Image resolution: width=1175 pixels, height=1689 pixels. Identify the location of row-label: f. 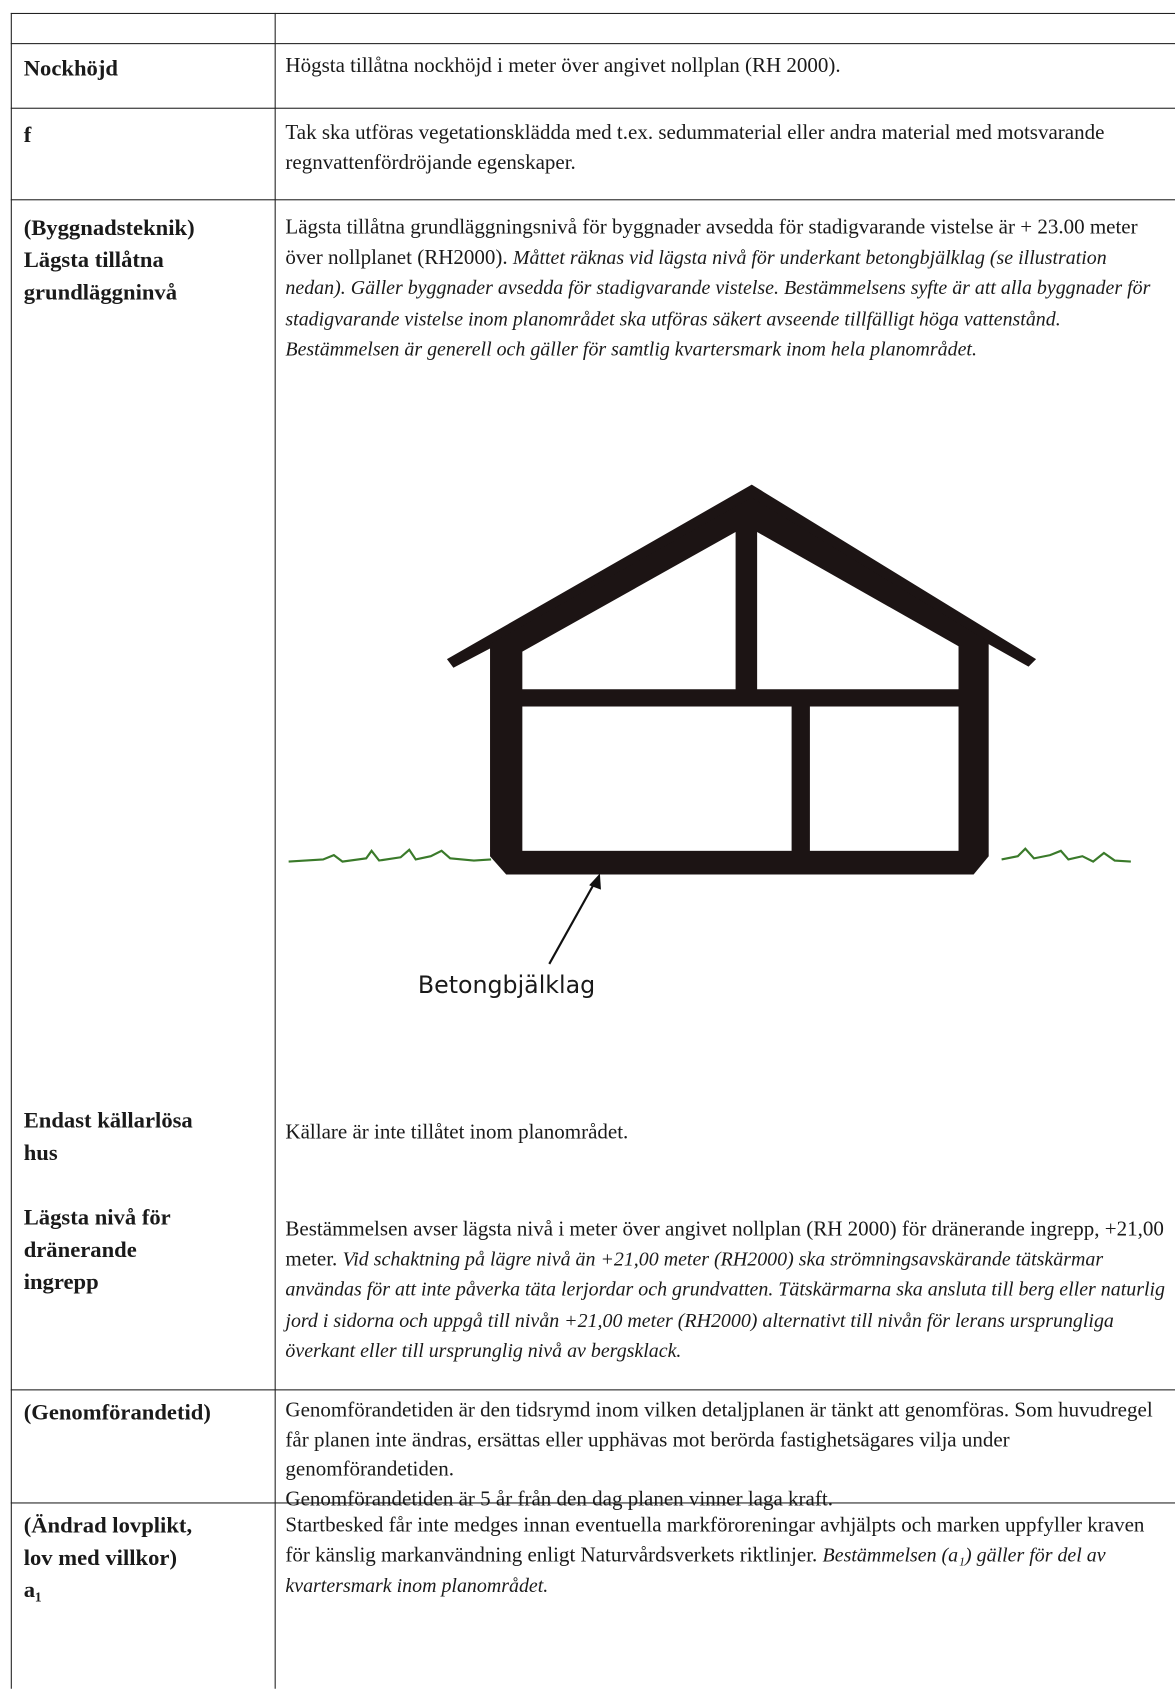
(148, 134).